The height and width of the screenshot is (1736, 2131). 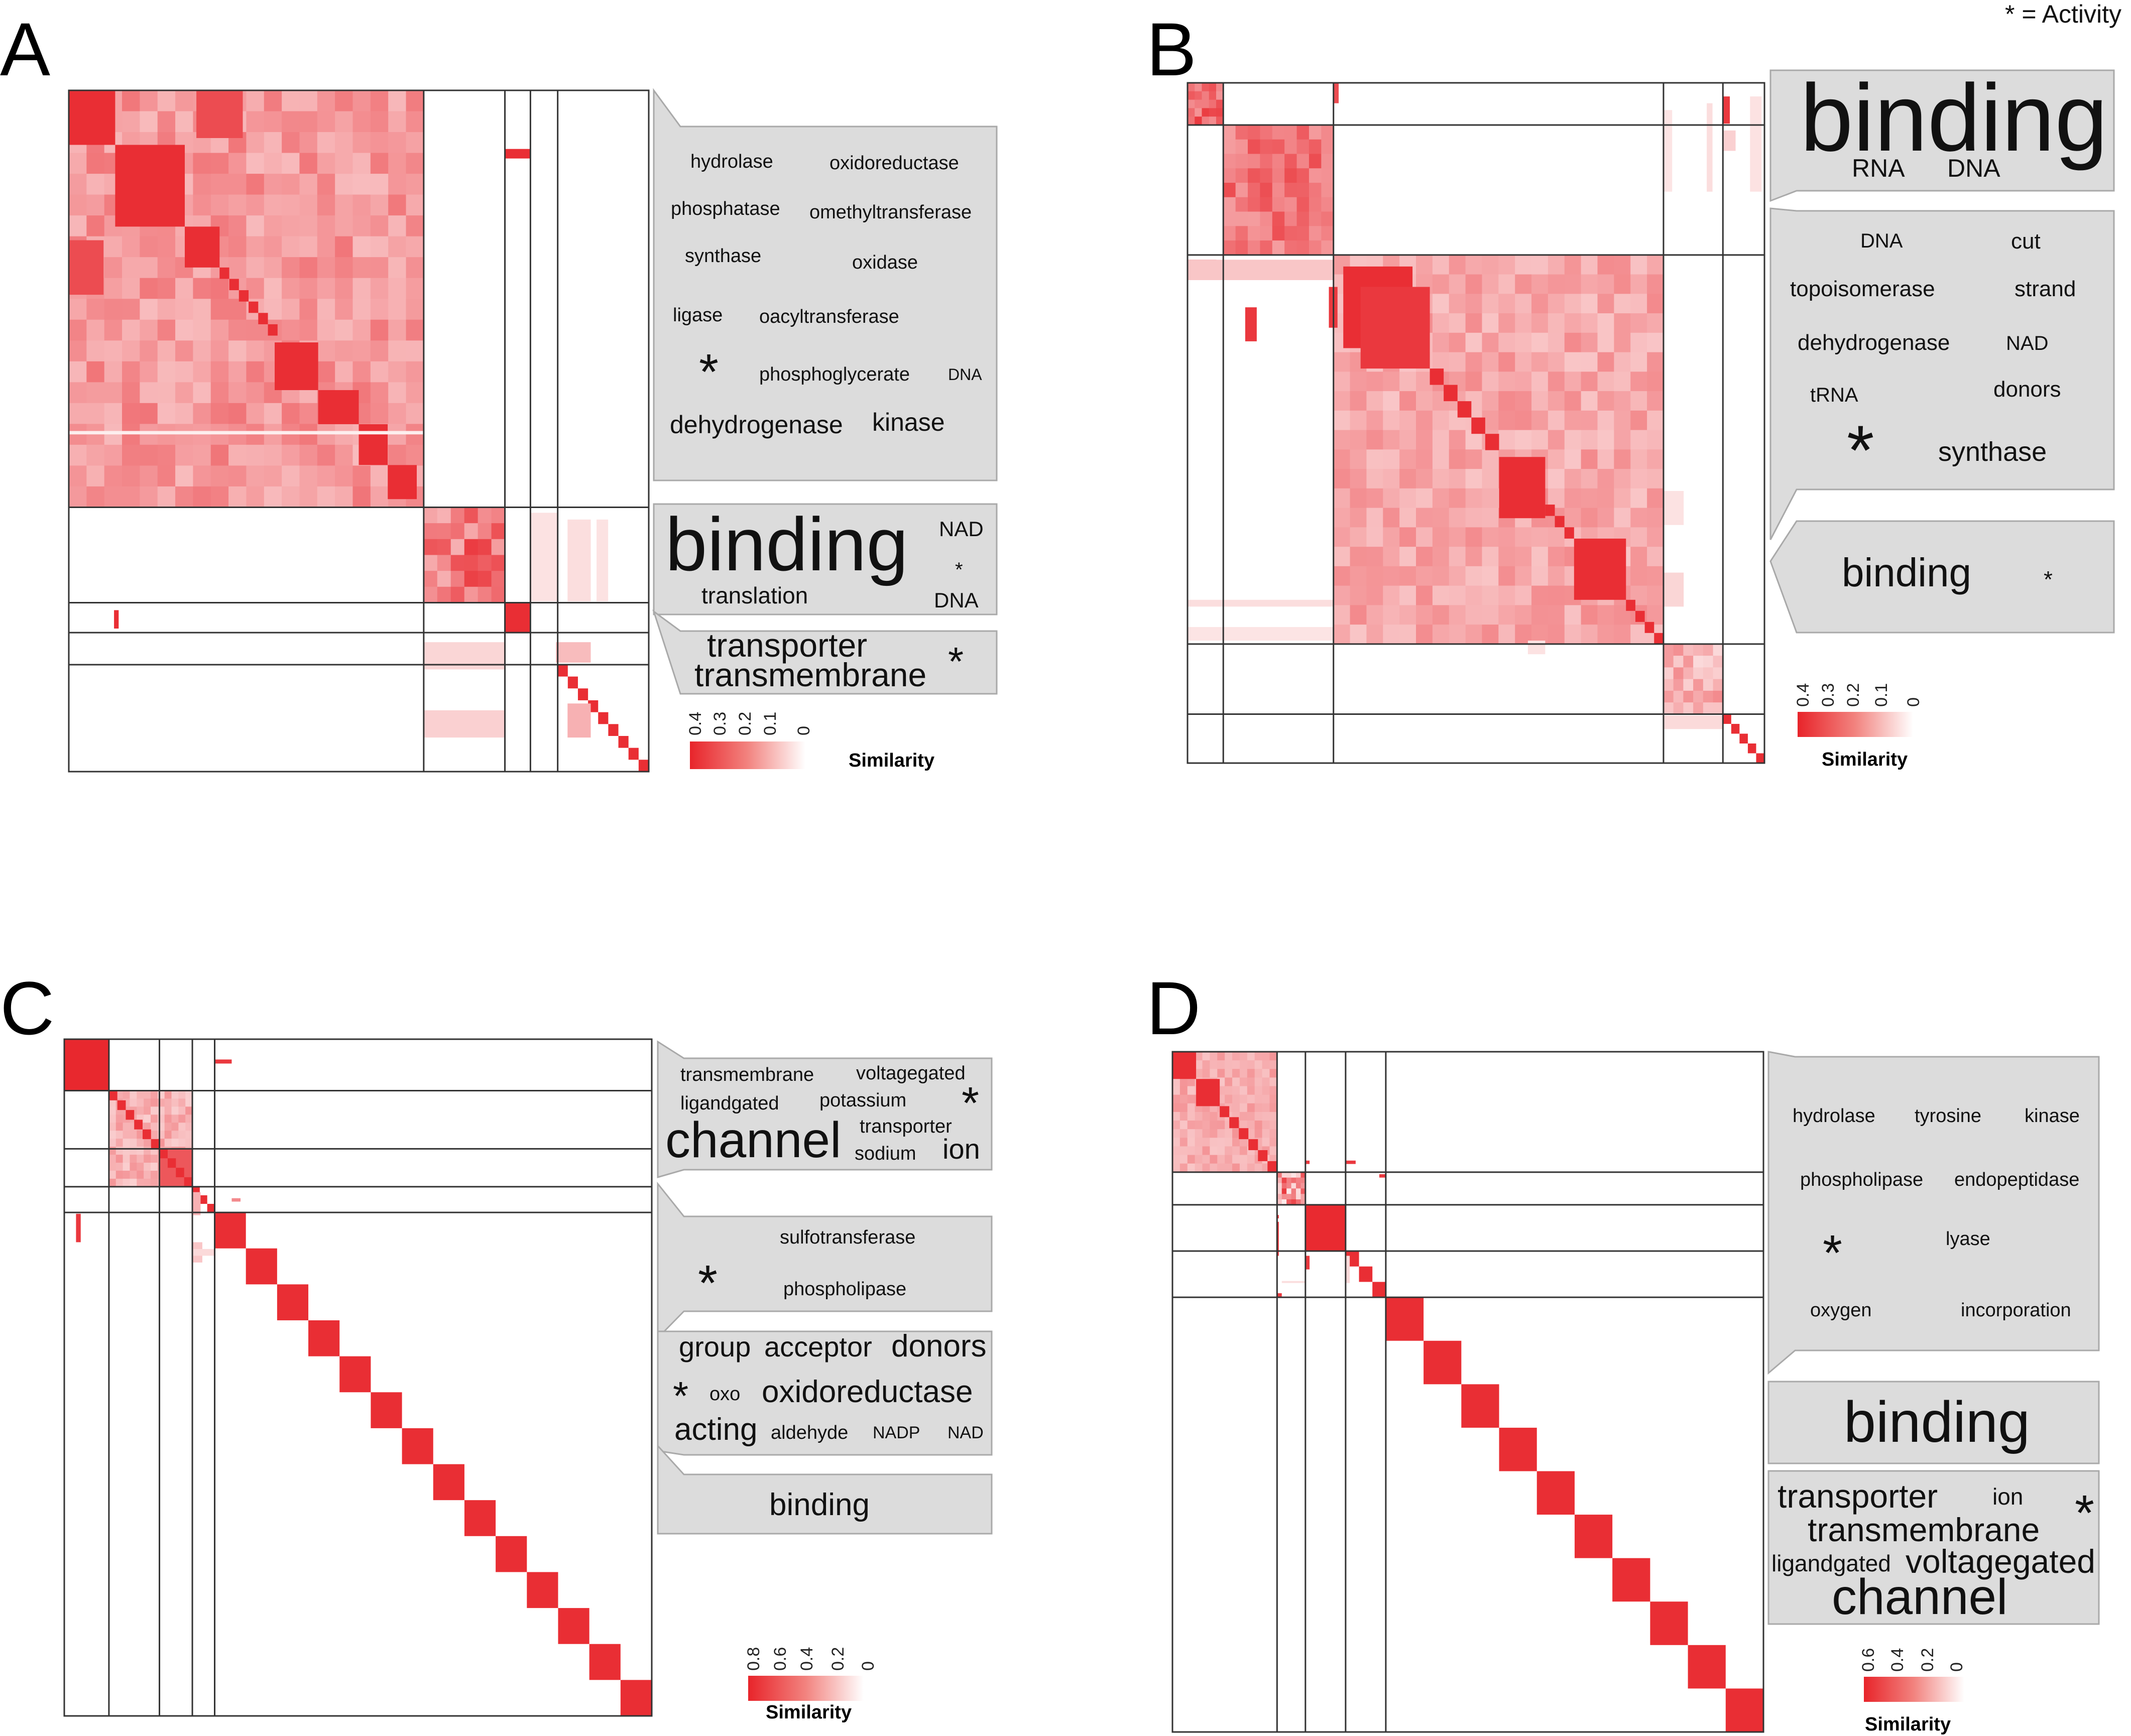 I want to click on word: oxidase, so click(x=885, y=262).